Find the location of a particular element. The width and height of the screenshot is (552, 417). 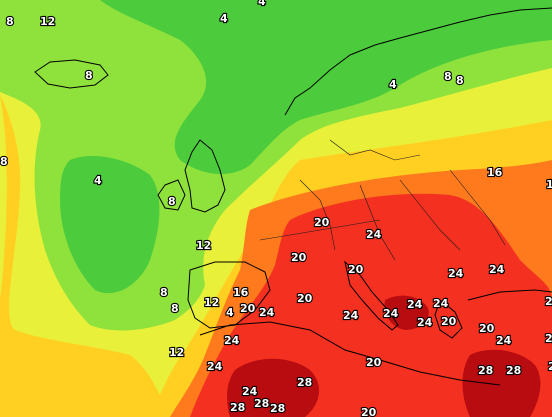

band-28-north-africa is located at coordinates (273, 387).